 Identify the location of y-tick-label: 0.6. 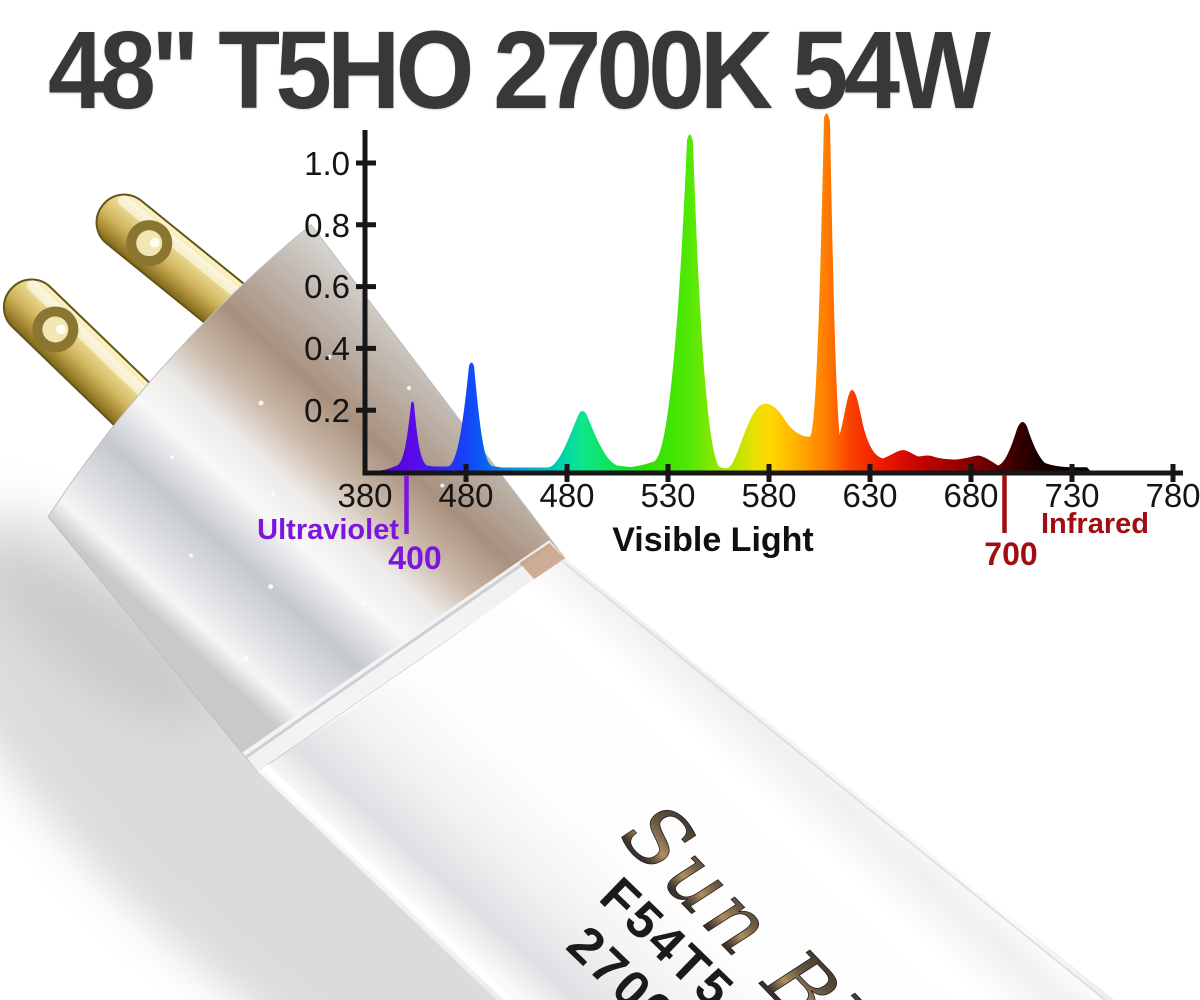
(327, 286).